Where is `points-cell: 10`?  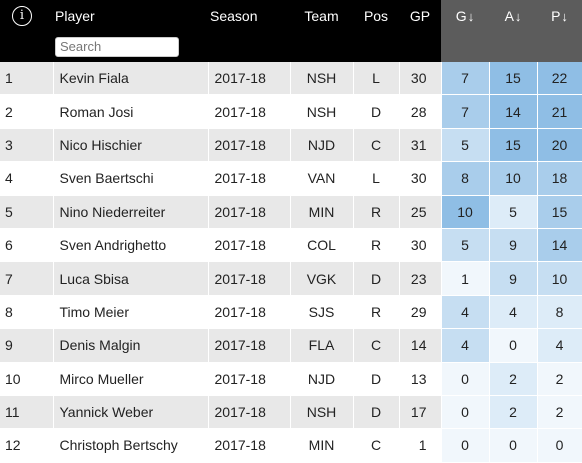 points-cell: 10 is located at coordinates (559, 278).